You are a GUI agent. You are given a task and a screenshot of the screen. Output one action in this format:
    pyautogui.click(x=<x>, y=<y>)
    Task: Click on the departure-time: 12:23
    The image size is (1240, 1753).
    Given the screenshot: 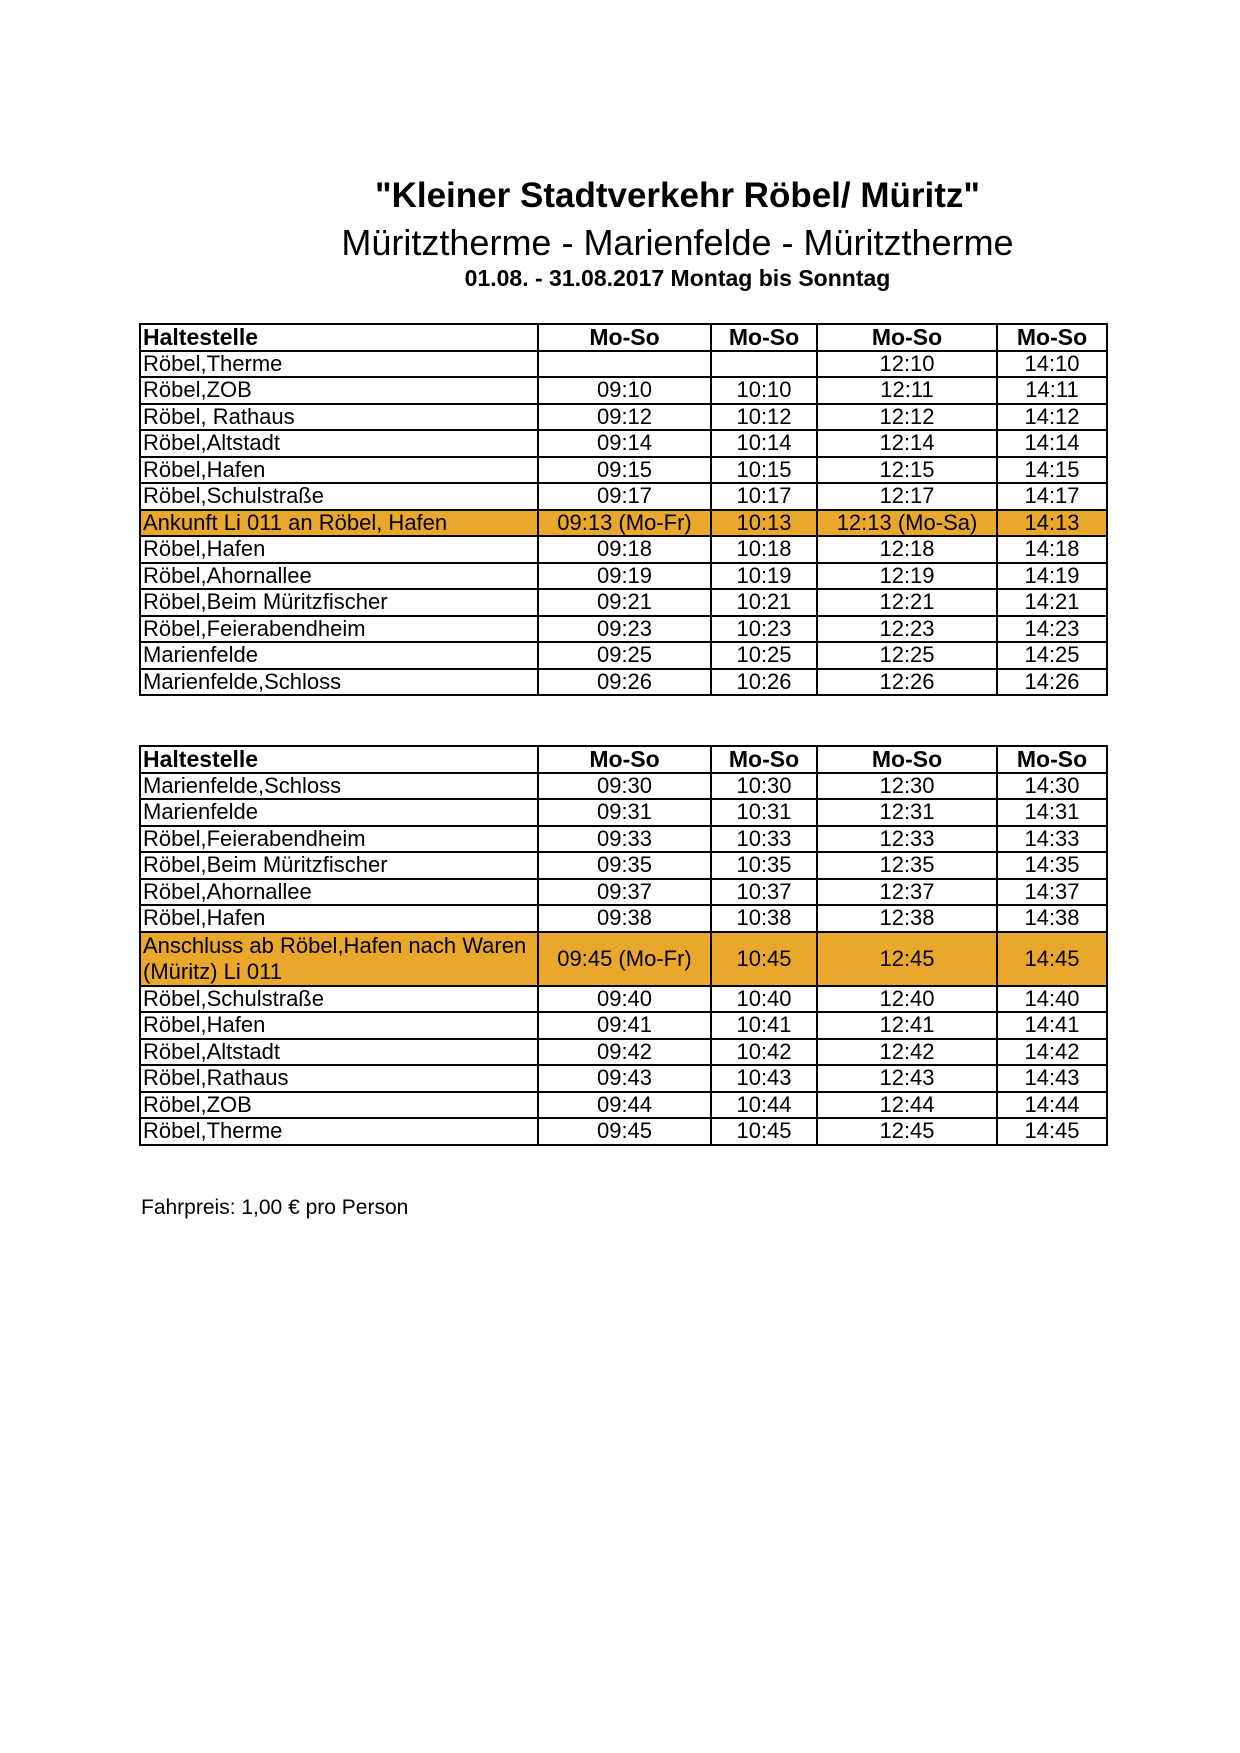 What is the action you would take?
    pyautogui.click(x=907, y=628)
    